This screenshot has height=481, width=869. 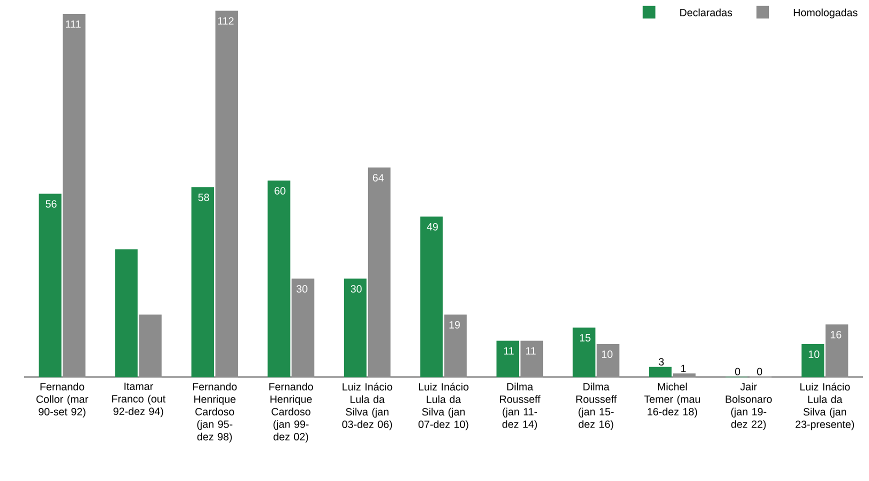 What do you see at coordinates (367, 406) in the screenshot?
I see `x-tick-label: Luiz Inácio Lula da Silva (jan 03-dez 06)` at bounding box center [367, 406].